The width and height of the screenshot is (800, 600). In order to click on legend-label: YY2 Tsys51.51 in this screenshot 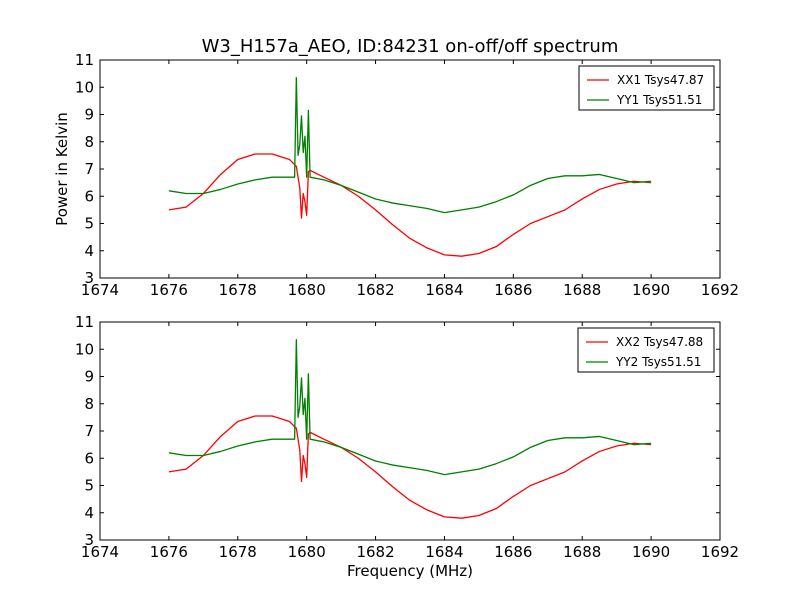, I will do `click(658, 362)`.